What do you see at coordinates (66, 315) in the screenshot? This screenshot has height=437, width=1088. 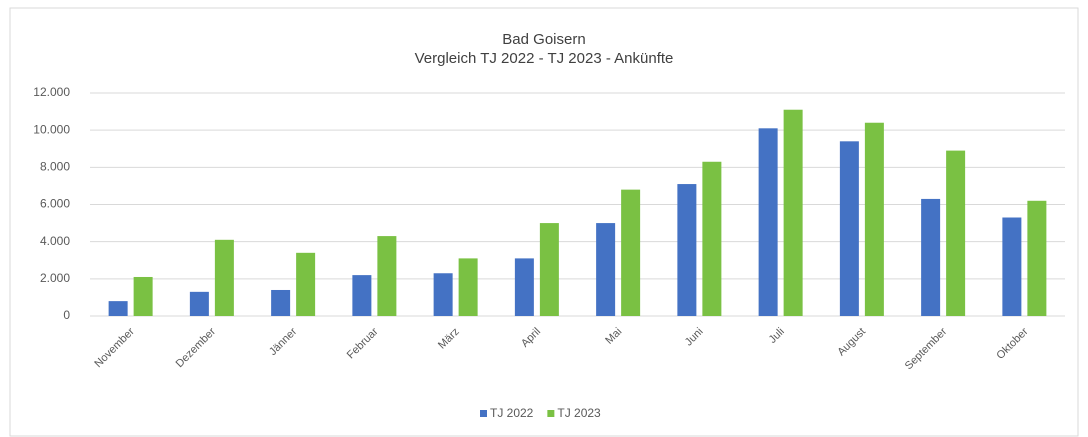 I see `y-tick-label: 0` at bounding box center [66, 315].